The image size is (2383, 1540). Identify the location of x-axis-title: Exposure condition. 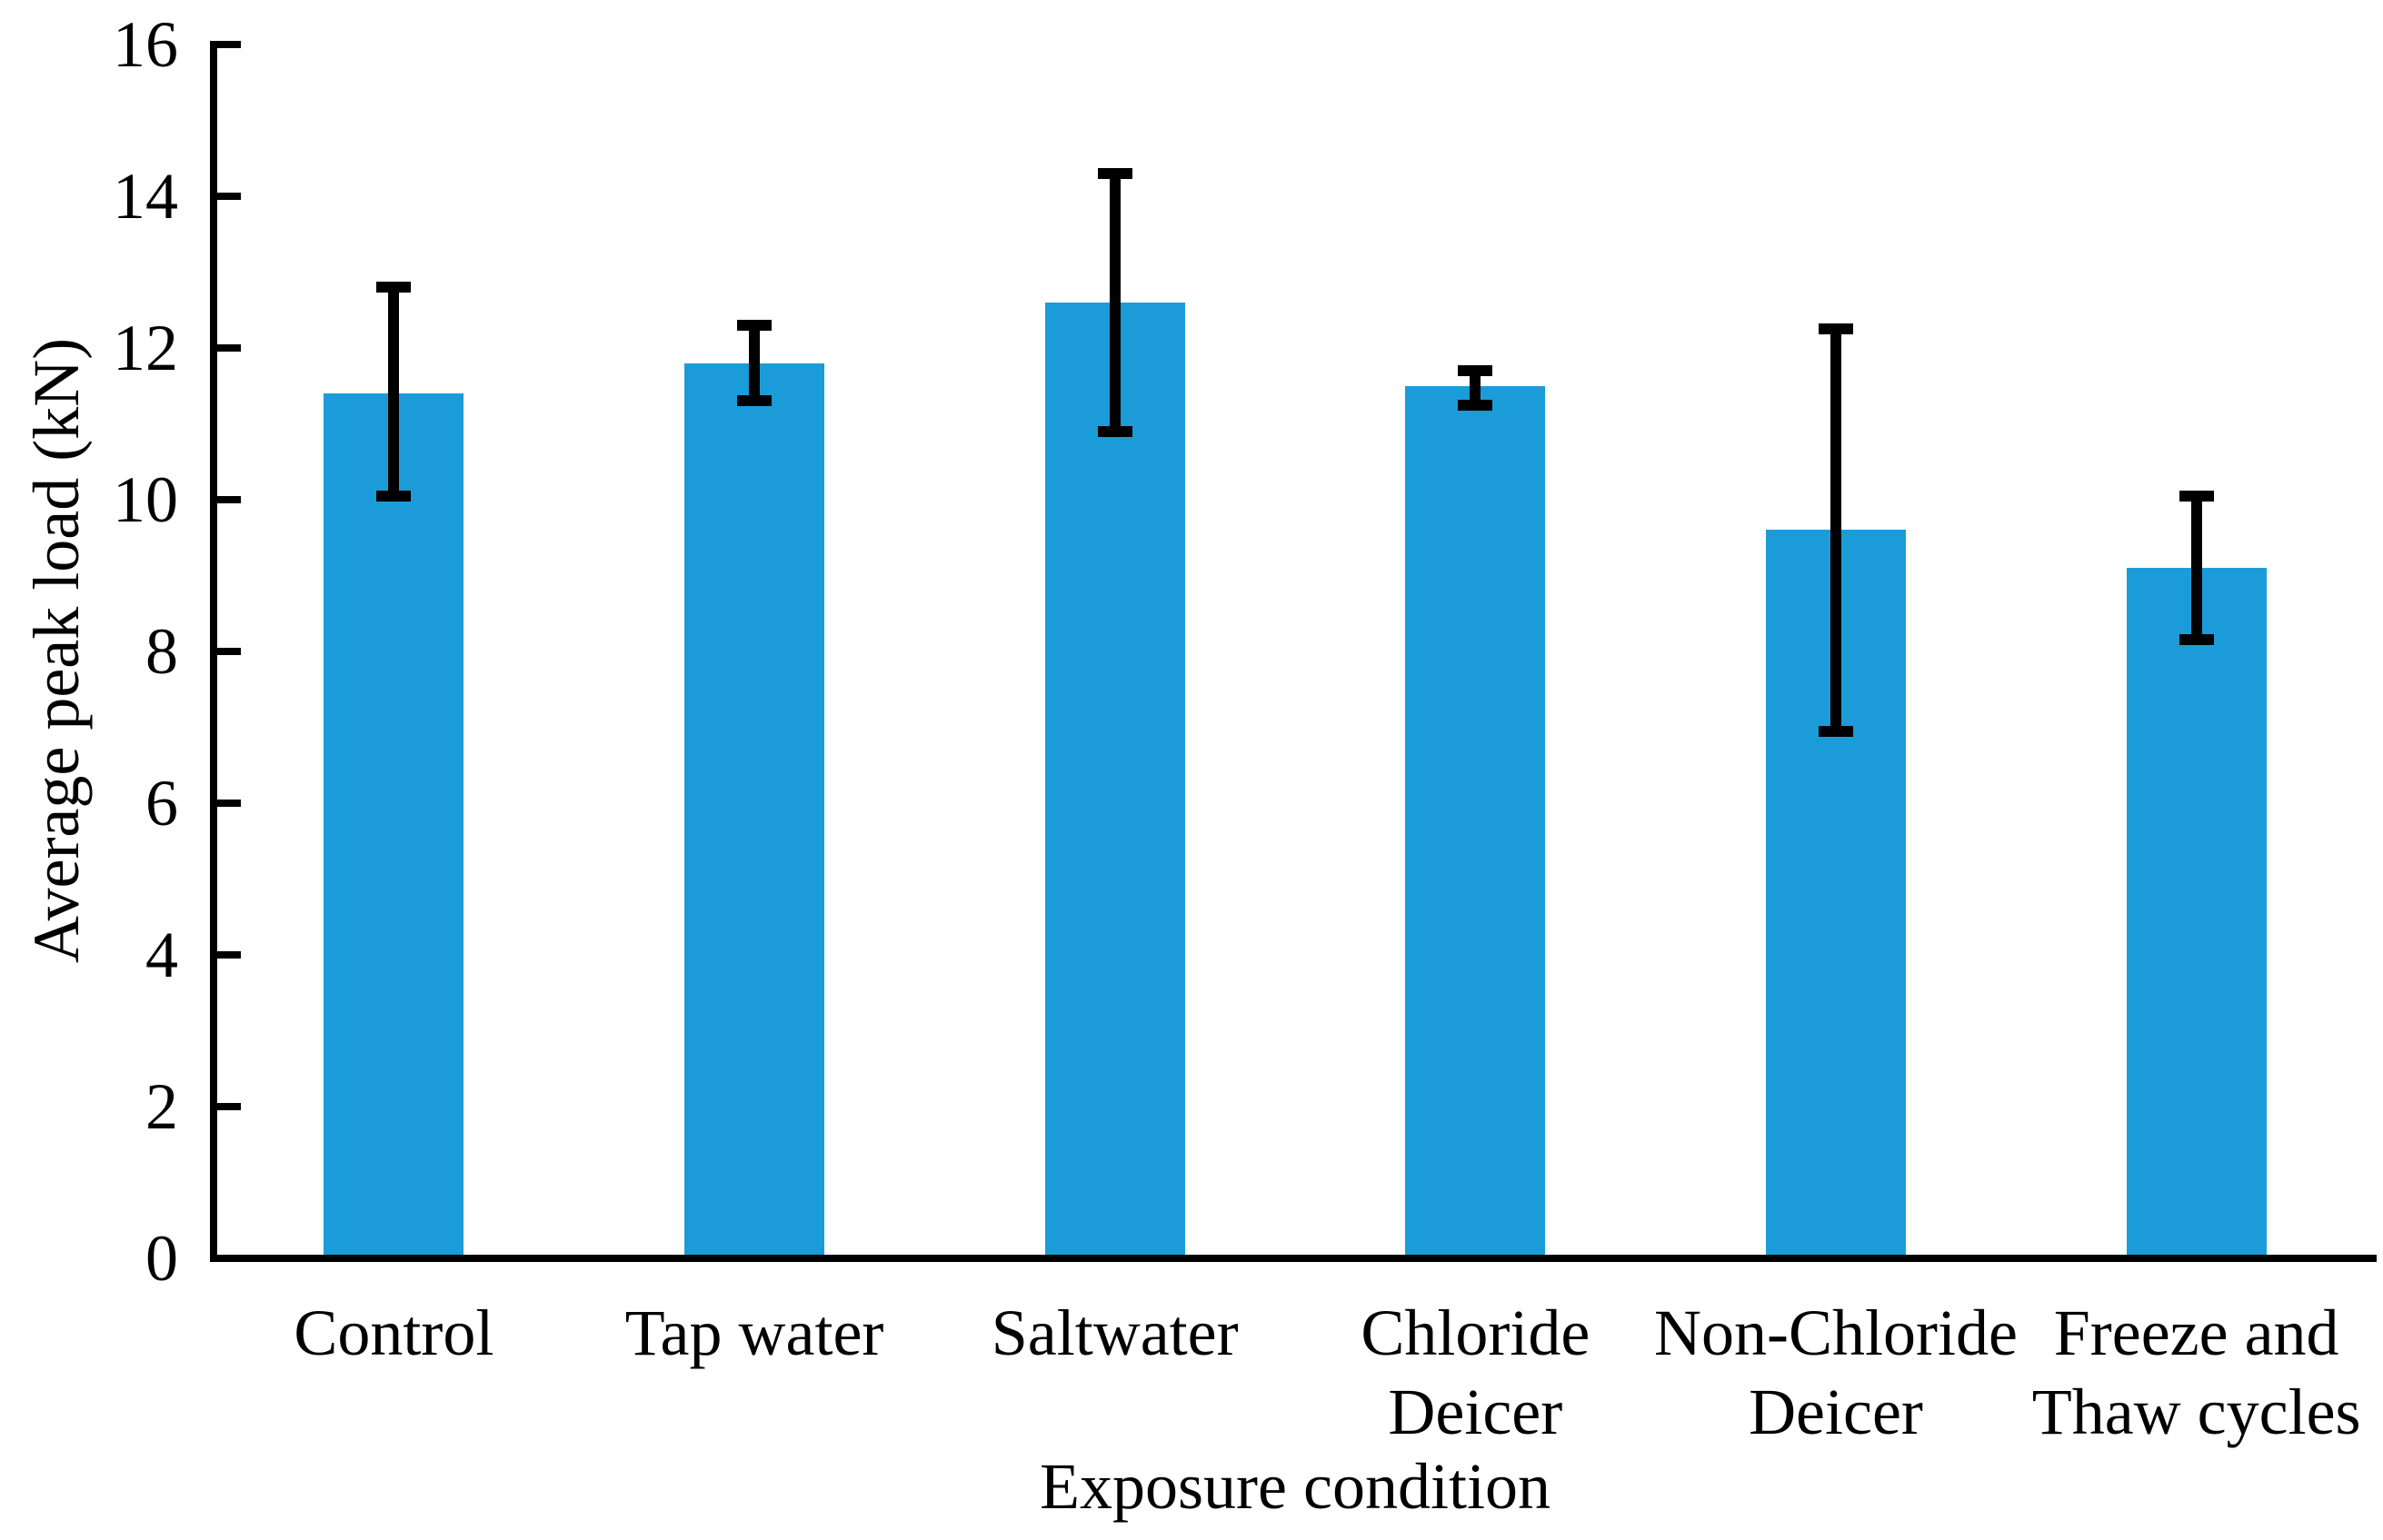
(1295, 1486).